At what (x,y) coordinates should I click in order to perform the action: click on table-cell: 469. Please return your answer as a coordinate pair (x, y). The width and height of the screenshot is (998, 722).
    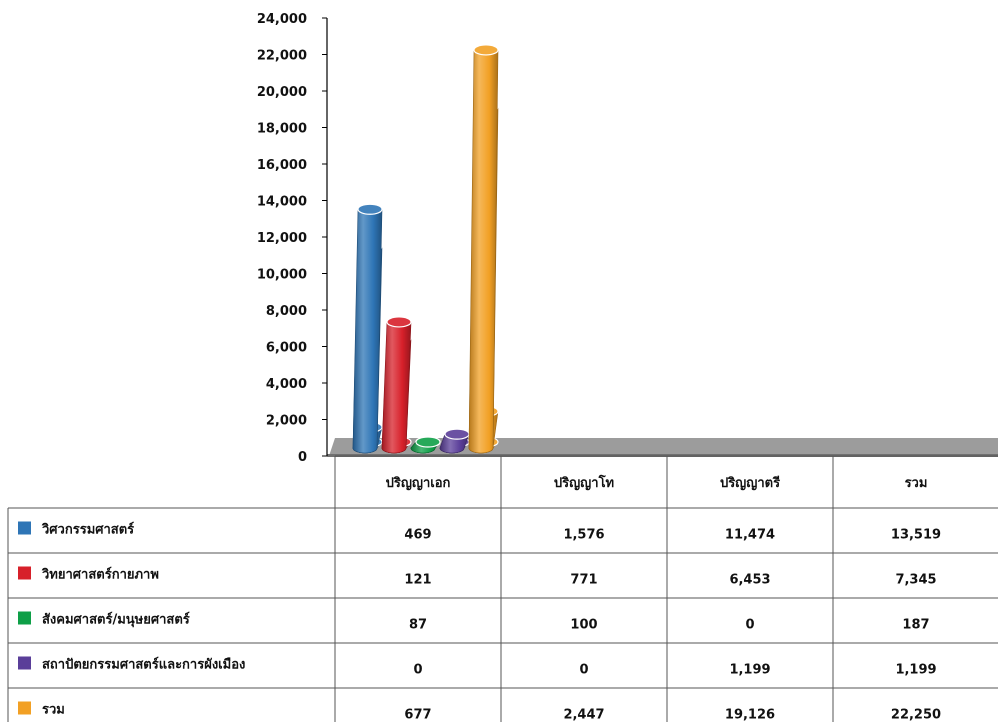
    Looking at the image, I should click on (417, 535).